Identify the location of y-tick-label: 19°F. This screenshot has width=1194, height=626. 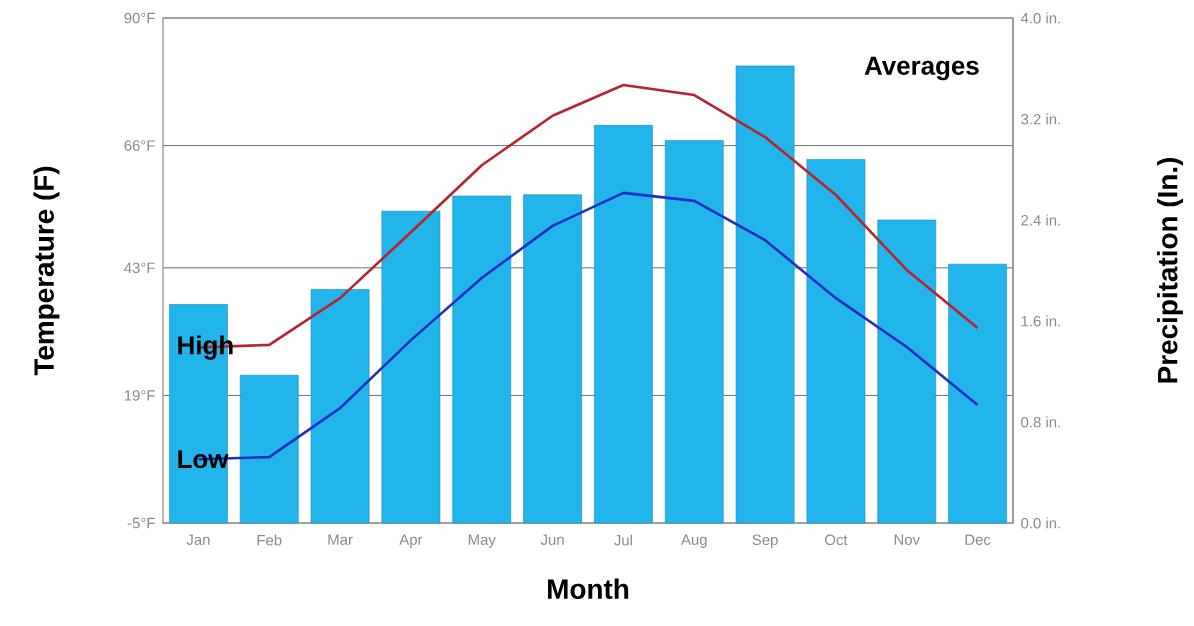
(139, 395).